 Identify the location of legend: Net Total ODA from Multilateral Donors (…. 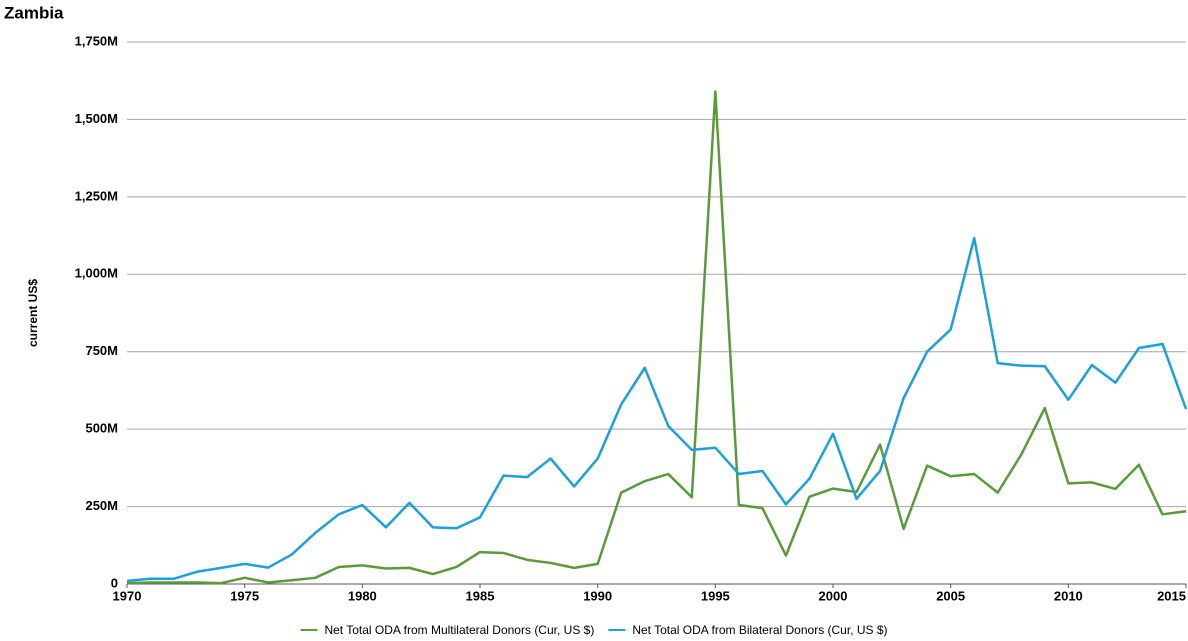
(594, 630).